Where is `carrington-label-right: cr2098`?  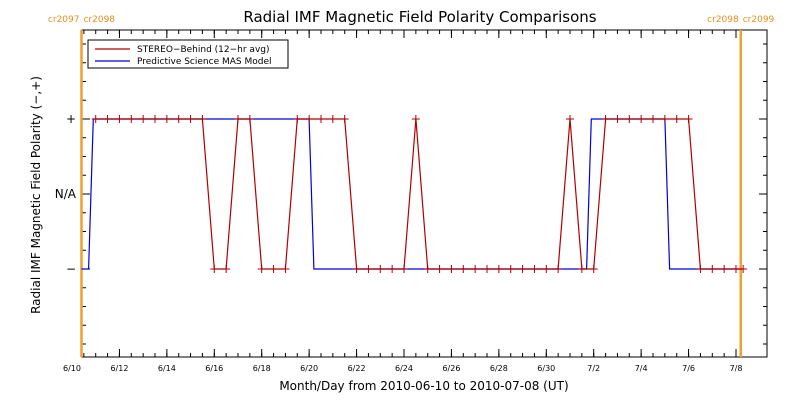
carrington-label-right: cr2098 is located at coordinates (99, 20).